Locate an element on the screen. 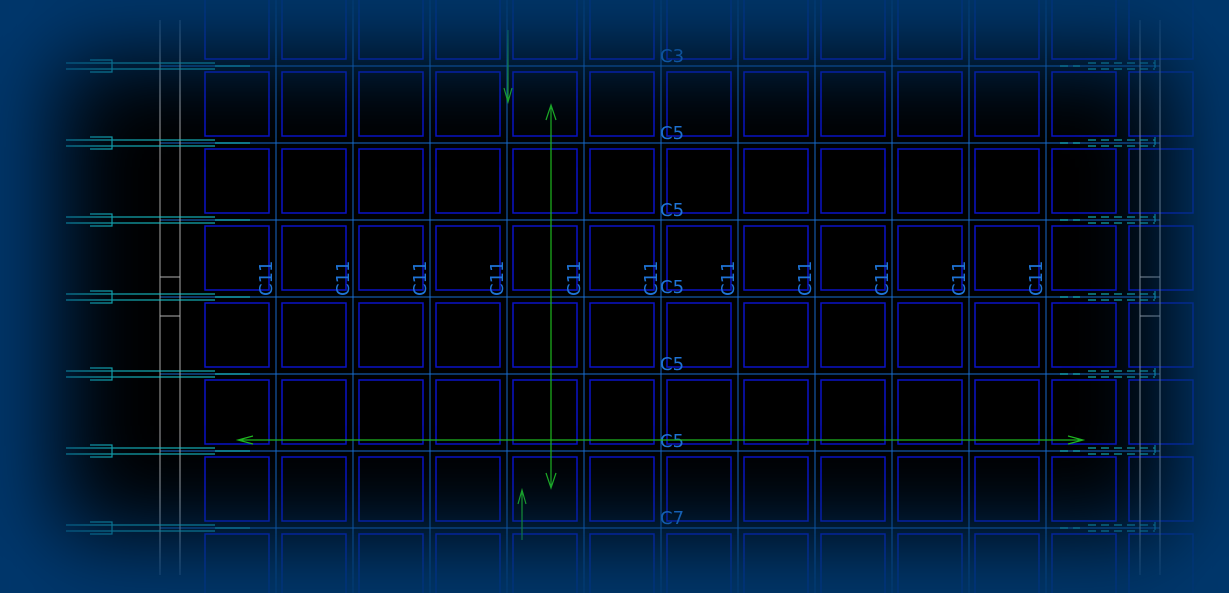 The width and height of the screenshot is (1229, 593). vertical-dimension-line is located at coordinates (551, 296).